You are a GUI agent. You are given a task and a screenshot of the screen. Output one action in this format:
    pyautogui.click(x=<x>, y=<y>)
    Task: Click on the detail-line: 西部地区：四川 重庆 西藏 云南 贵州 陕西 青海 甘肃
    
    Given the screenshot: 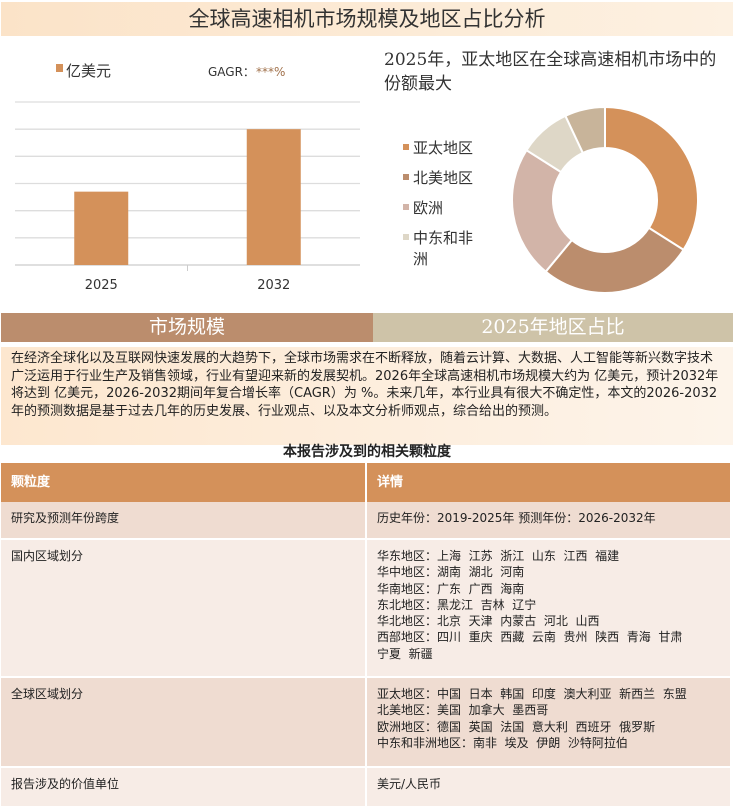 What is the action you would take?
    pyautogui.click(x=530, y=637)
    